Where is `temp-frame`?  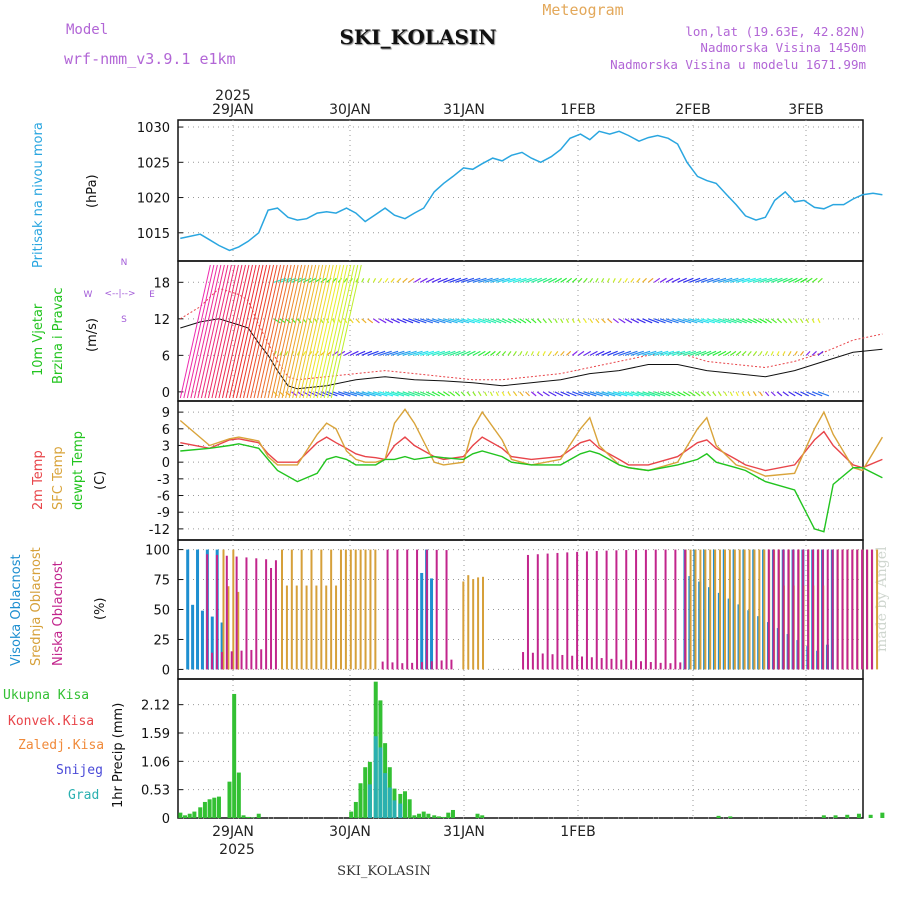
temp-frame is located at coordinates (520, 470).